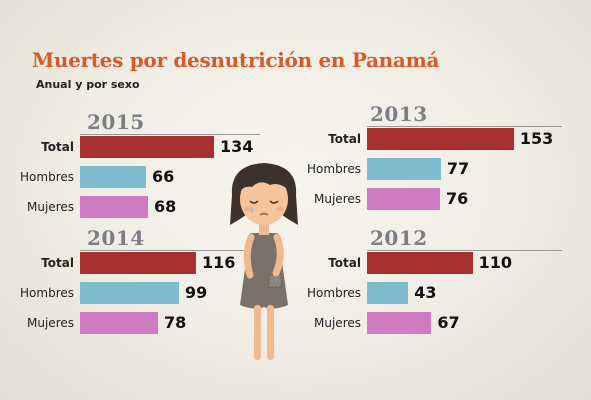 Image resolution: width=591 pixels, height=400 pixels. Describe the element at coordinates (399, 114) in the screenshot. I see `panel-year-label: 2013` at that location.